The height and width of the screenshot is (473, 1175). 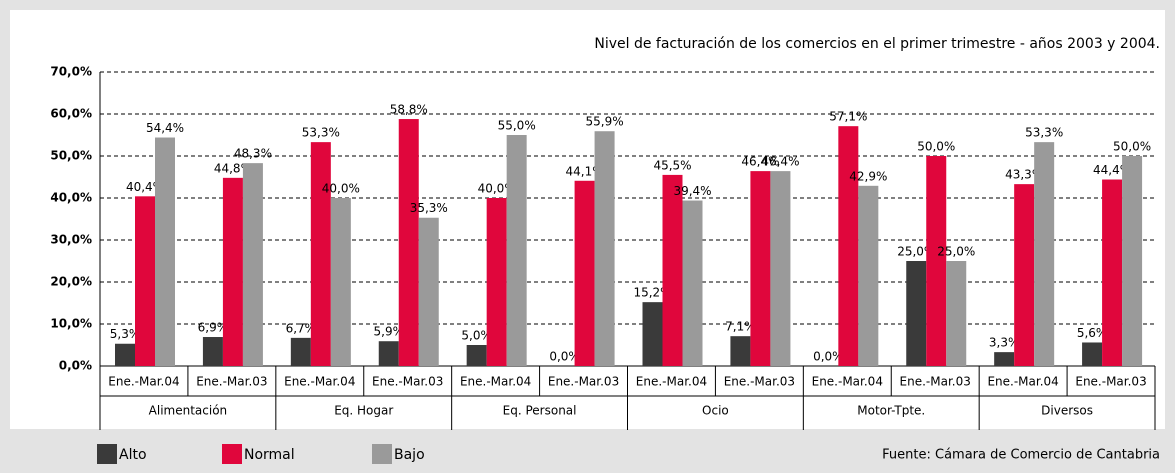 What do you see at coordinates (476, 336) in the screenshot?
I see `data-label: 5,0%` at bounding box center [476, 336].